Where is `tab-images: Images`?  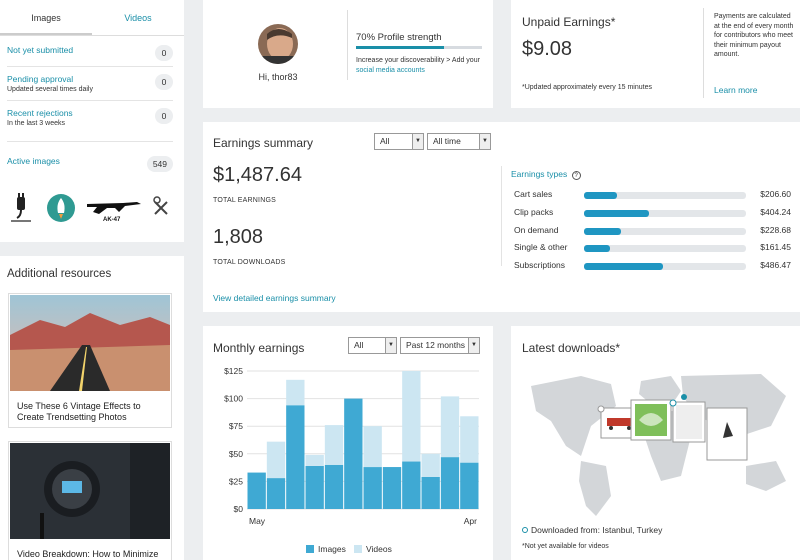
tab-images: Images is located at coordinates (46, 17).